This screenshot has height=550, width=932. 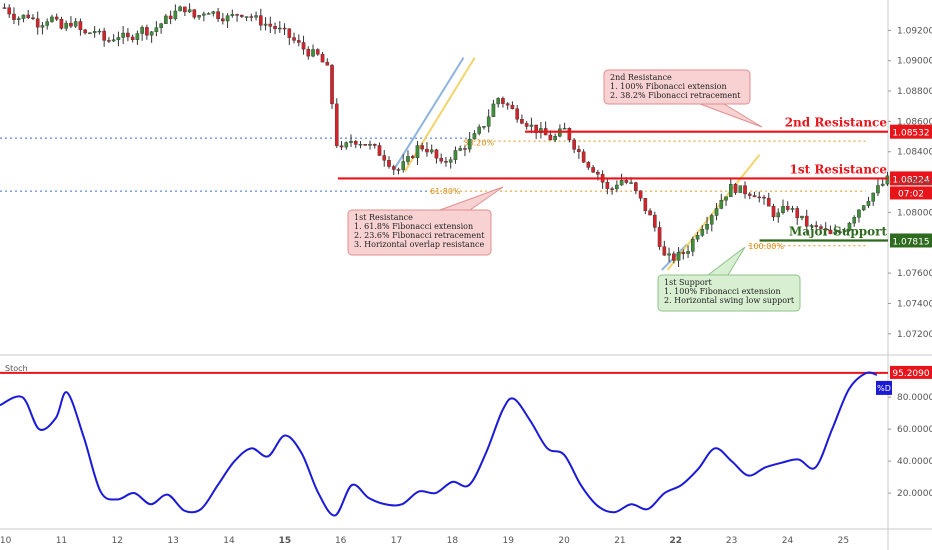 What do you see at coordinates (172, 541) in the screenshot?
I see `date-label-13: 13` at bounding box center [172, 541].